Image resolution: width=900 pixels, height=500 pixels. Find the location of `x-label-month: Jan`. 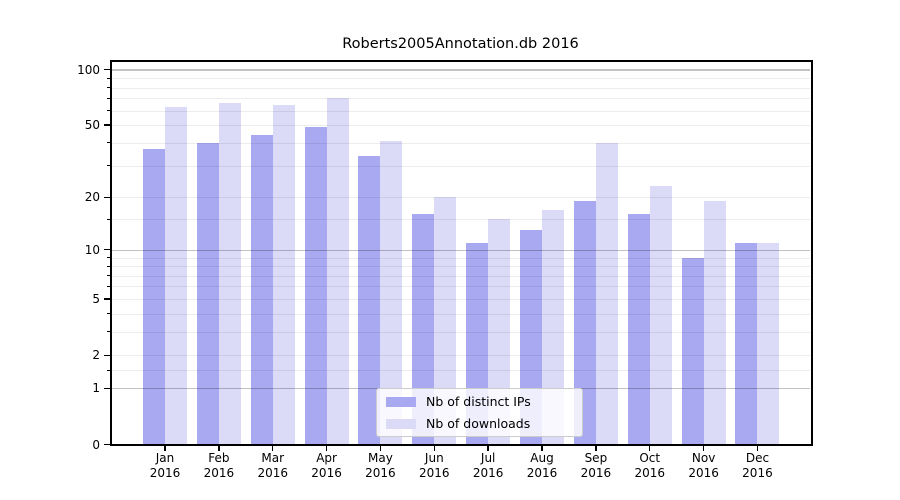

x-label-month: Jan is located at coordinates (165, 458).